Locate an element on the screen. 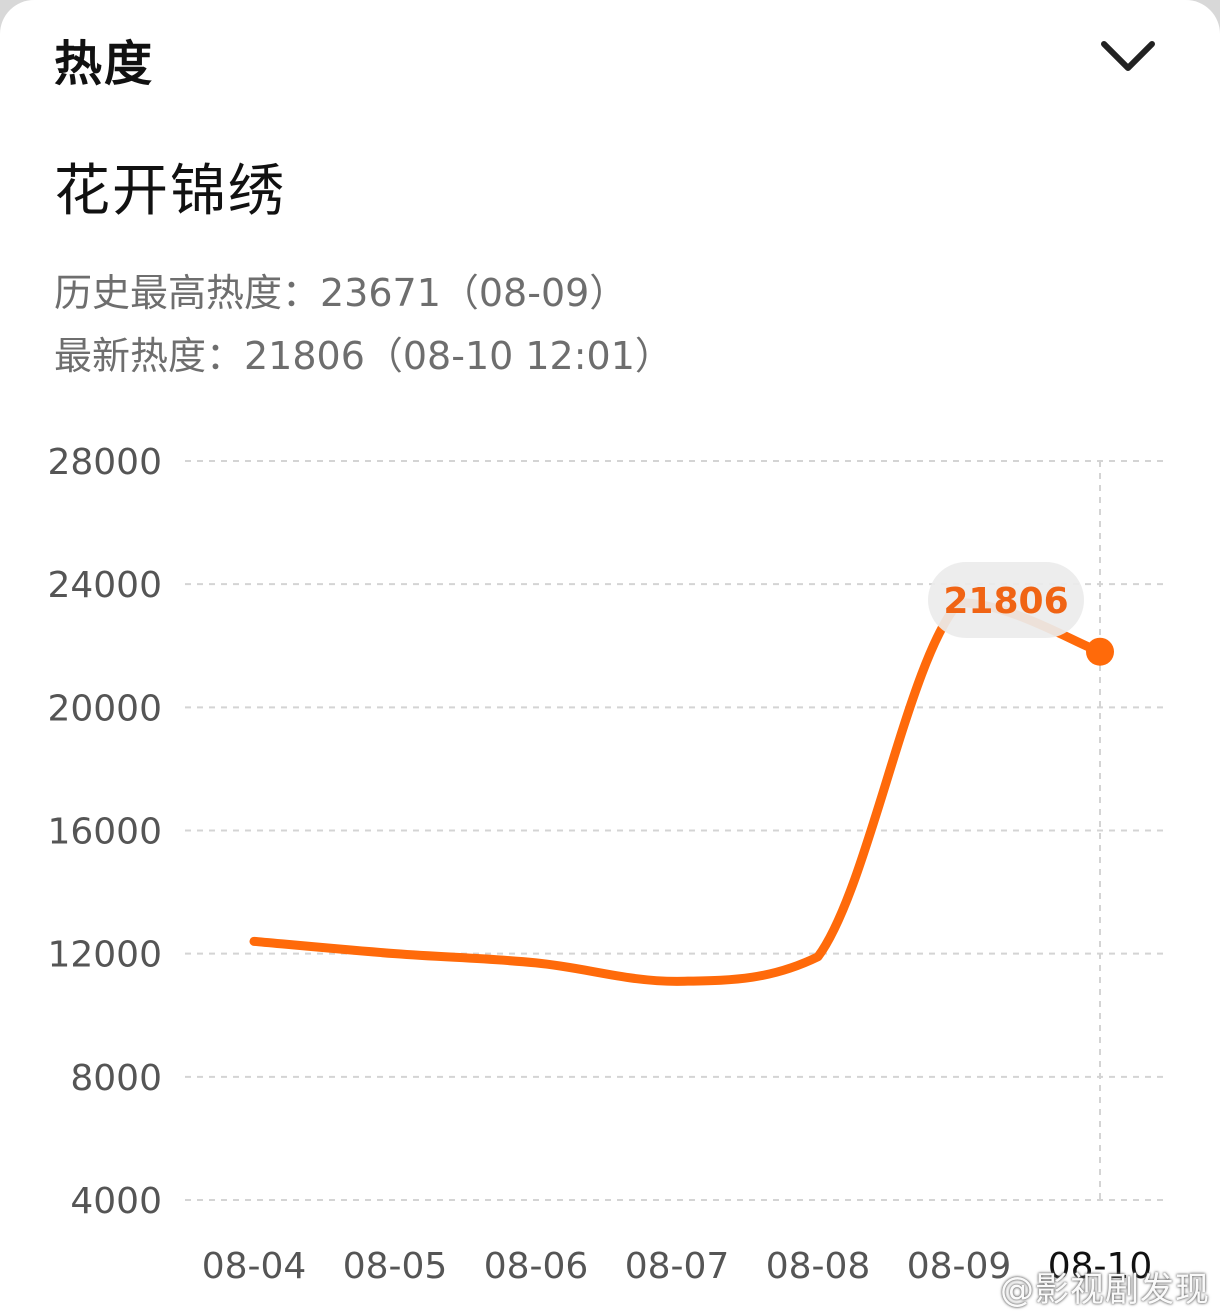 Image resolution: width=1220 pixels, height=1315 pixels. x-tick-label: 08-10 is located at coordinates (1100, 1266).